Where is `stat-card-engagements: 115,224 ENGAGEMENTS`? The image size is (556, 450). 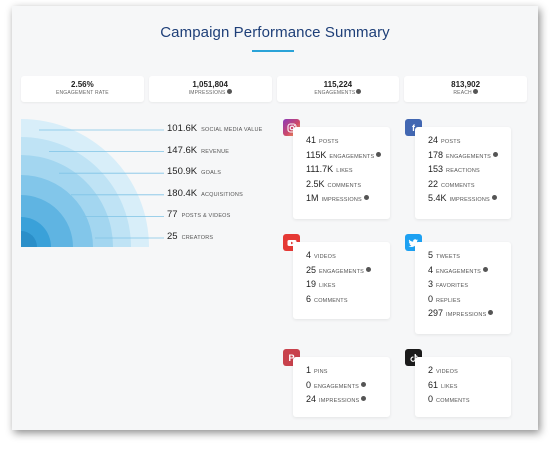
stat-card-engagements: 115,224 ENGAGEMENTS is located at coordinates (338, 89).